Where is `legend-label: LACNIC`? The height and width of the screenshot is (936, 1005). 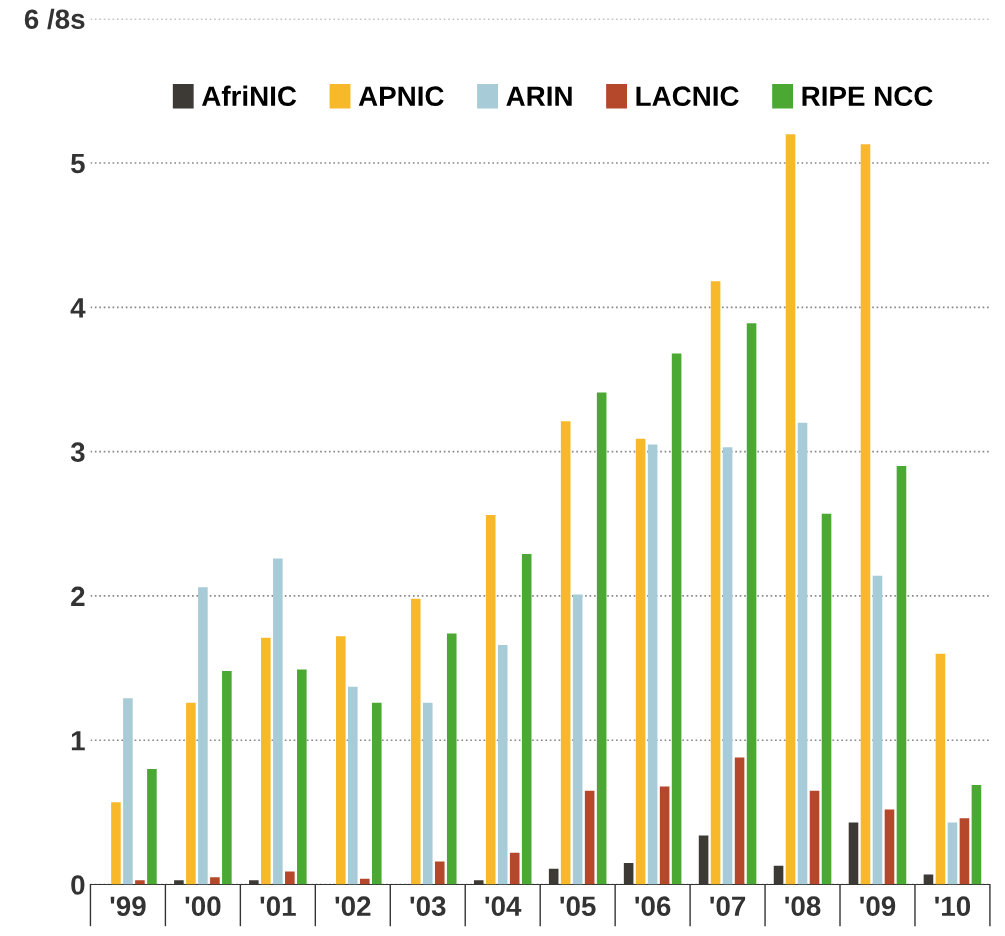
legend-label: LACNIC is located at coordinates (687, 96).